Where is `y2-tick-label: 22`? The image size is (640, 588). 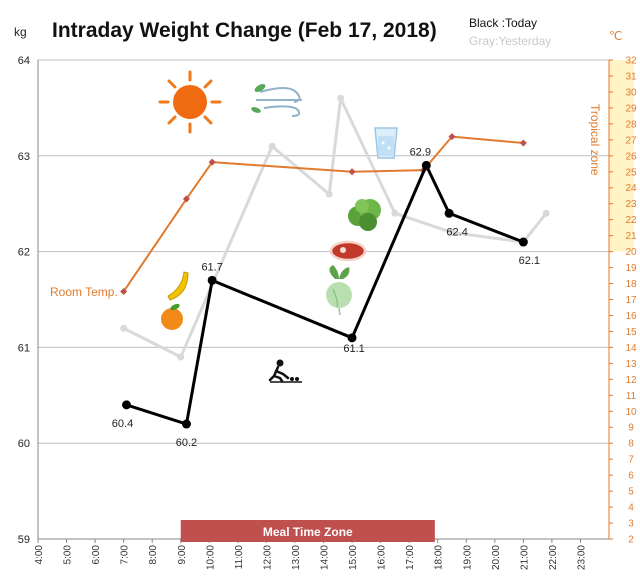 y2-tick-label: 22 is located at coordinates (631, 220).